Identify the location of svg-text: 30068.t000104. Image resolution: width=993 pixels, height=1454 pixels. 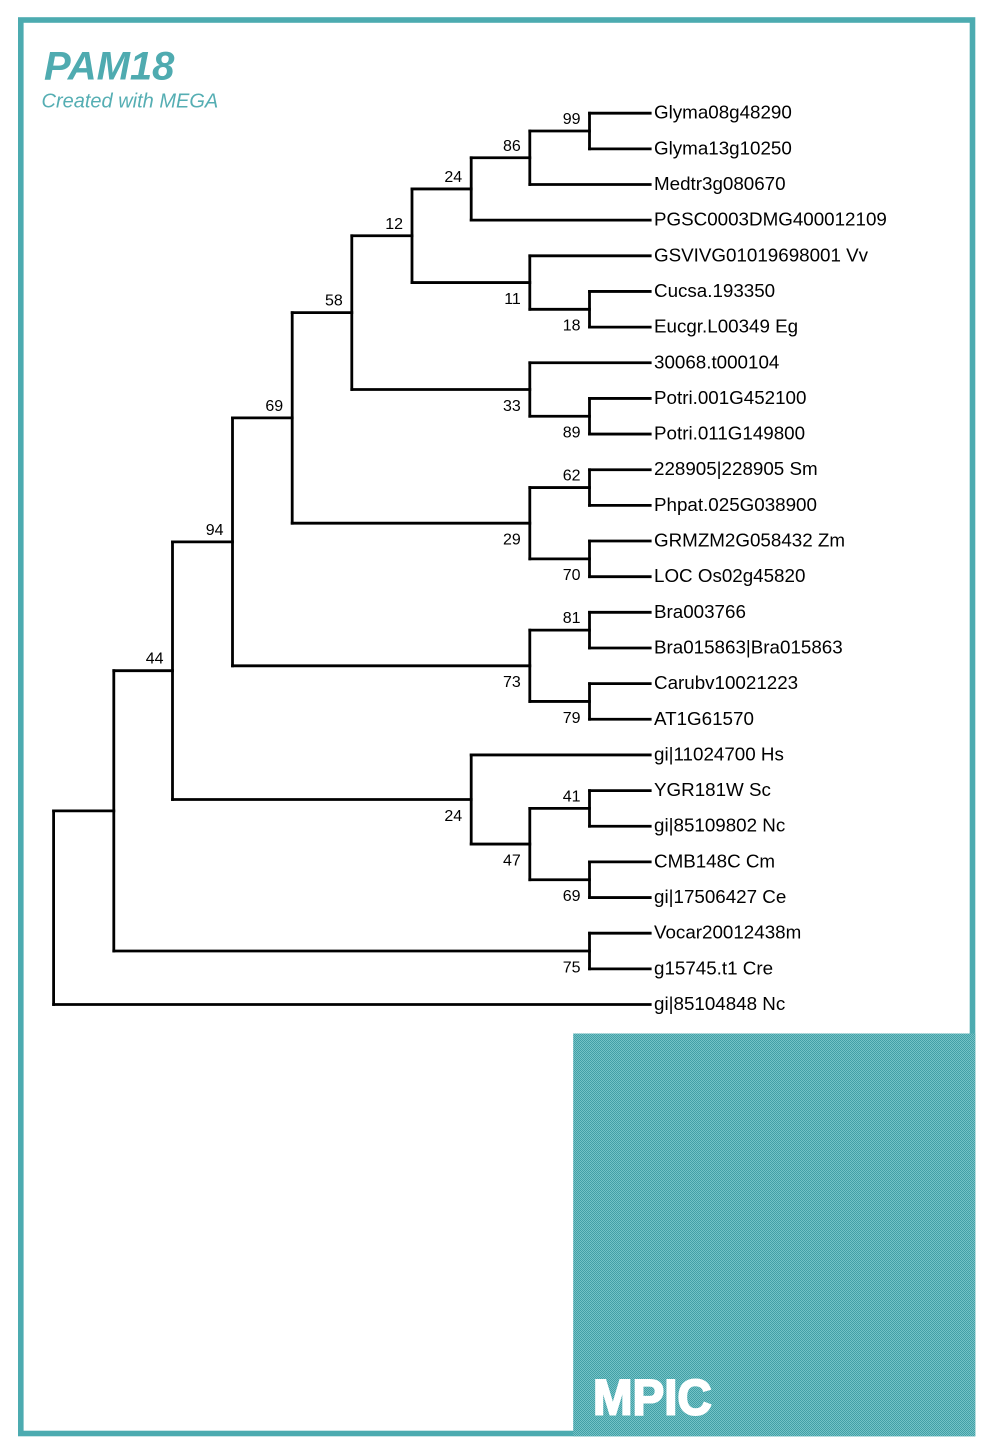
(716, 361).